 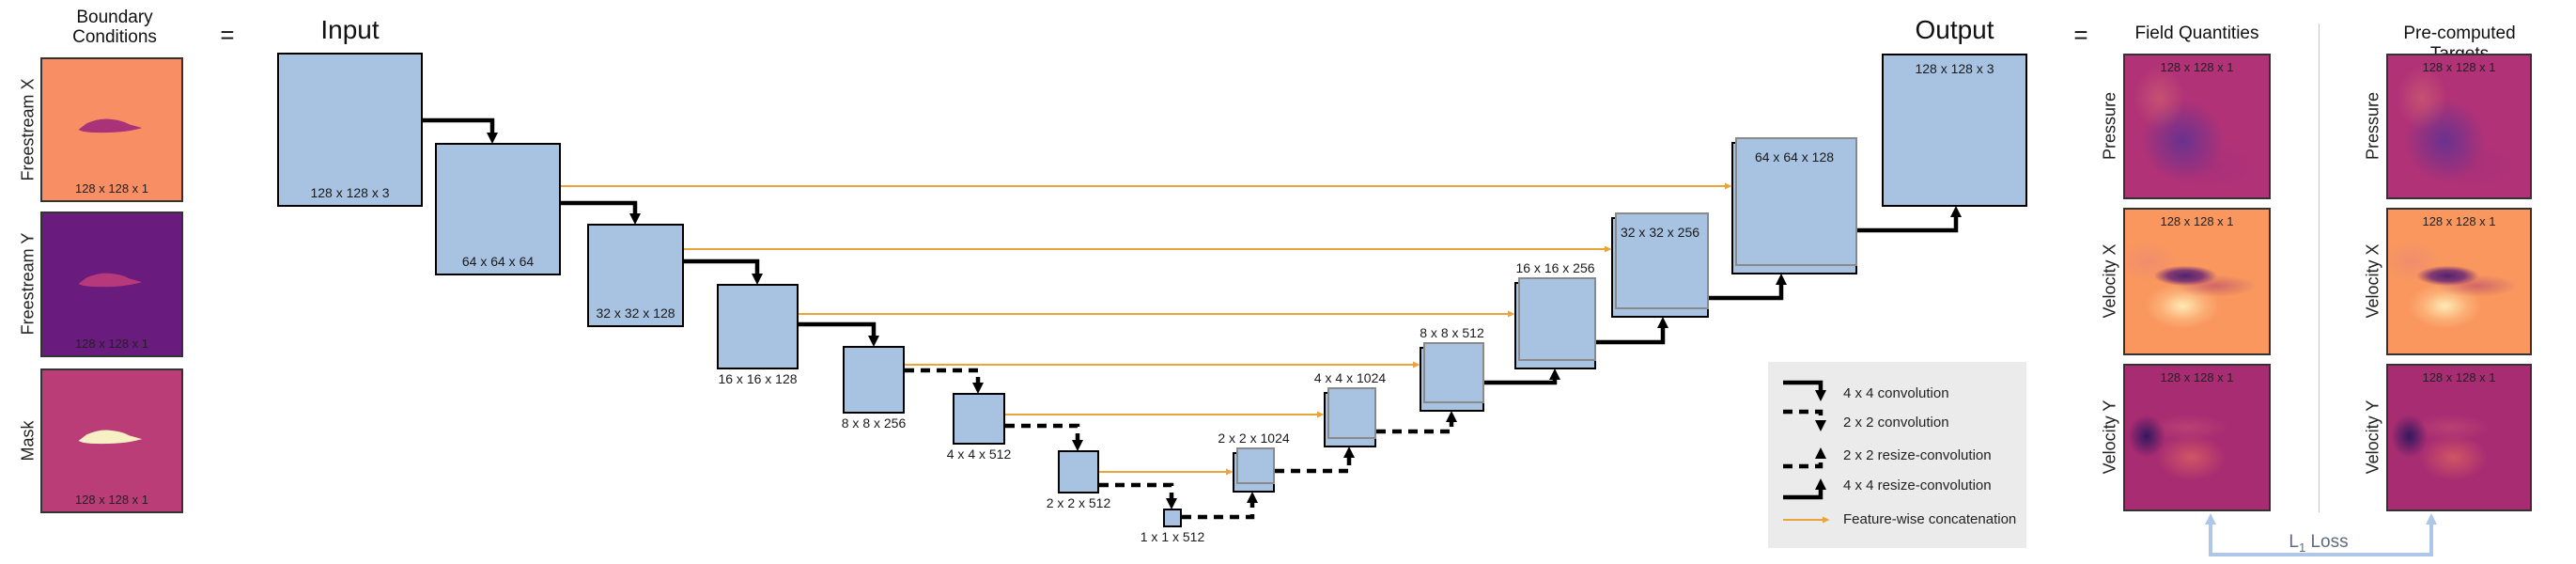 I want to click on mask-label: Mask, so click(x=28, y=441).